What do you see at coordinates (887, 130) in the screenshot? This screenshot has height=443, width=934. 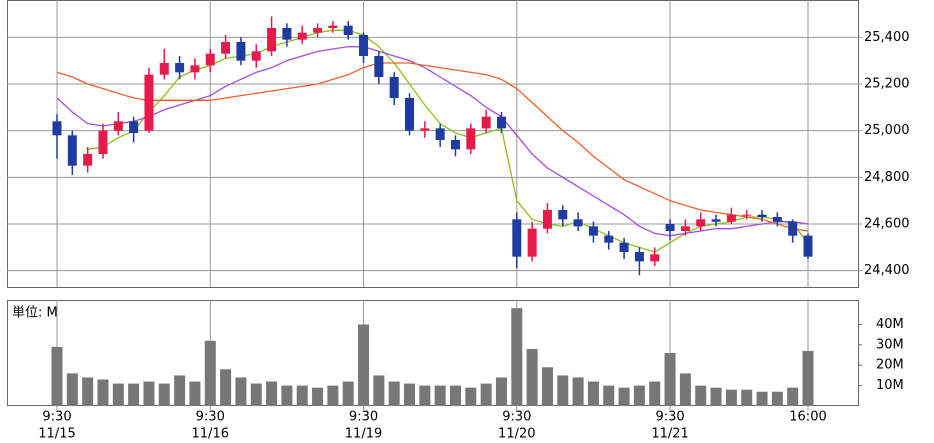 I see `y-tick-label: 25,000` at bounding box center [887, 130].